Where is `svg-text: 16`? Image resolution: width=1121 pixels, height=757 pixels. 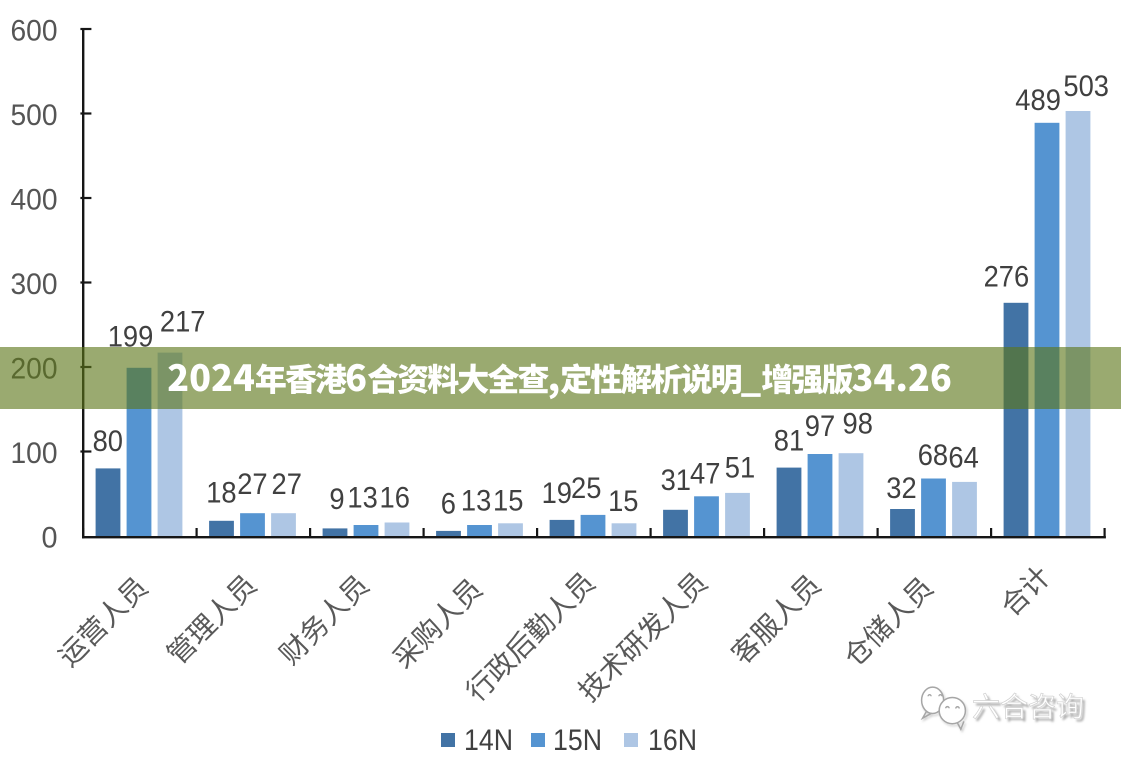
svg-text: 16 is located at coordinates (395, 498).